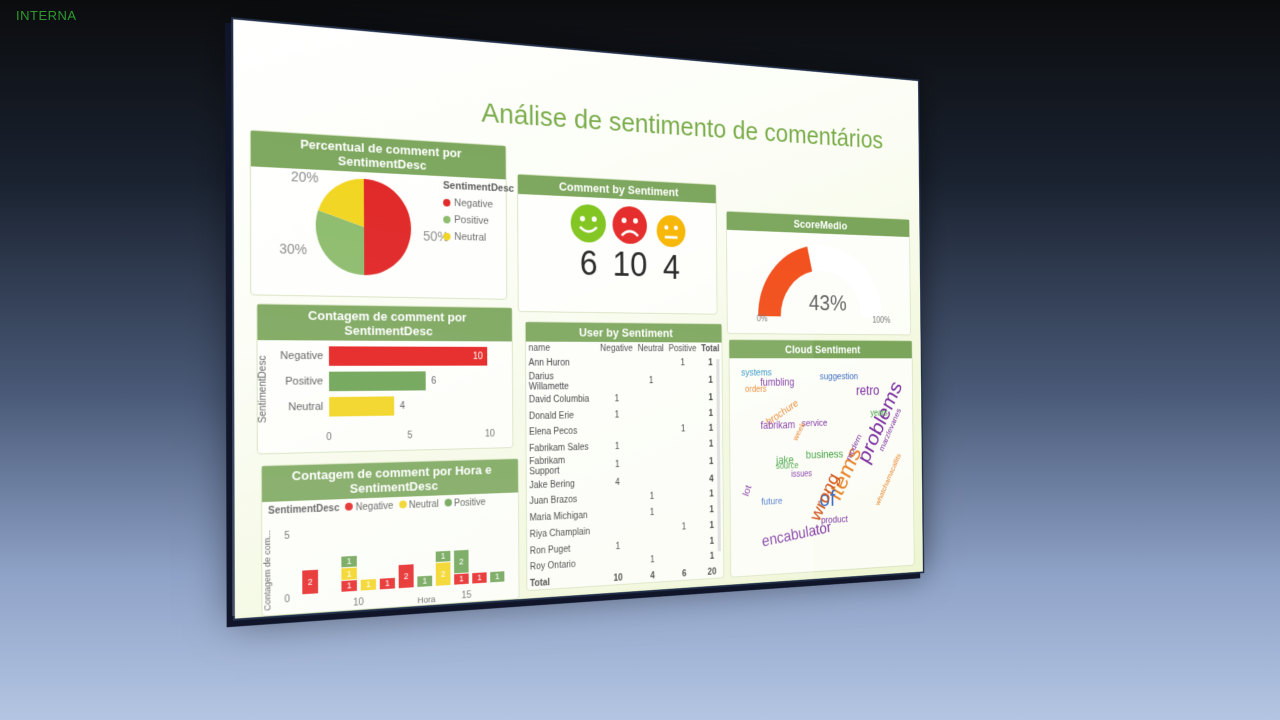 This screenshot has height=720, width=1280. What do you see at coordinates (329, 437) in the screenshot?
I see `bar-x-tick: 0` at bounding box center [329, 437].